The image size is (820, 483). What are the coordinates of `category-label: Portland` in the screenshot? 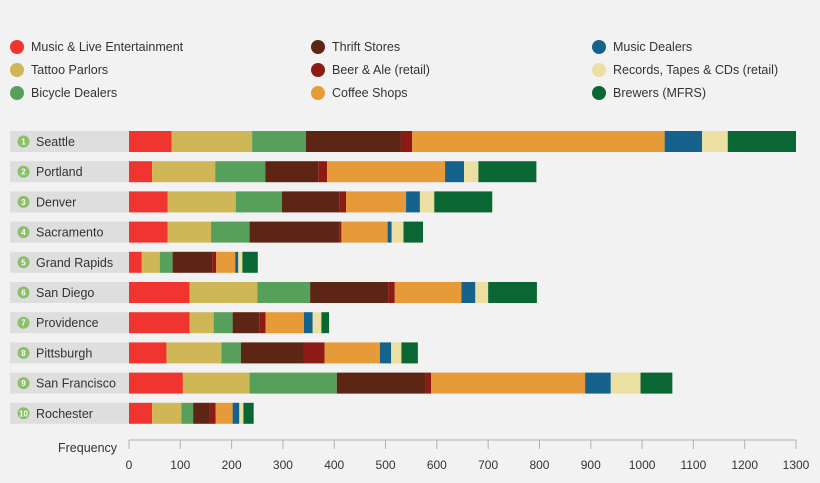 It's located at (59, 172).